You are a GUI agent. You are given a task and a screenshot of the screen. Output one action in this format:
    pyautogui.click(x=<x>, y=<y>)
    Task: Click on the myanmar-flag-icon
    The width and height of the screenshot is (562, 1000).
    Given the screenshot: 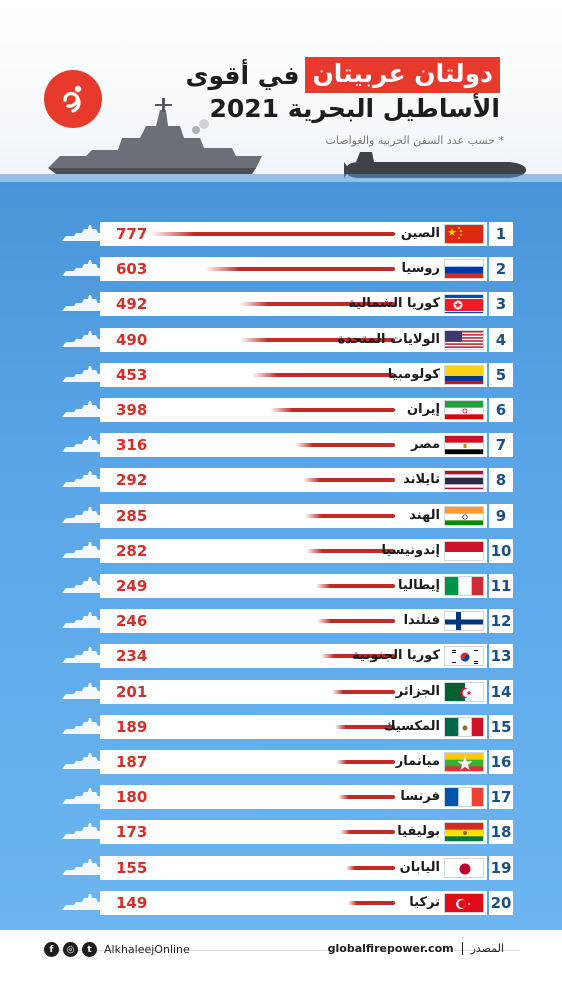 What is the action you would take?
    pyautogui.click(x=464, y=762)
    